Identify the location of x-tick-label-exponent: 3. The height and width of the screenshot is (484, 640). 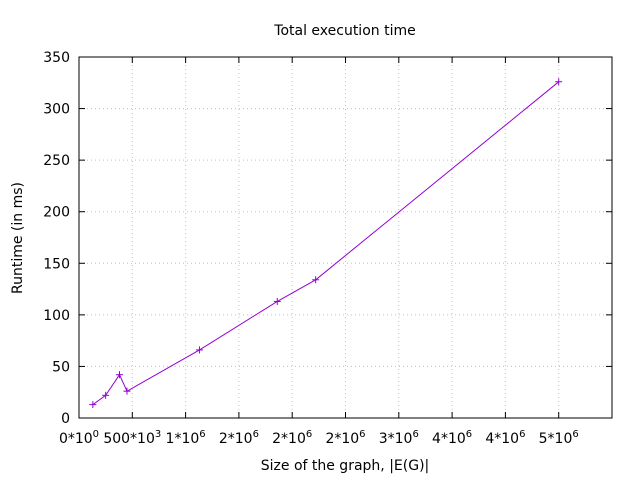
(158, 434).